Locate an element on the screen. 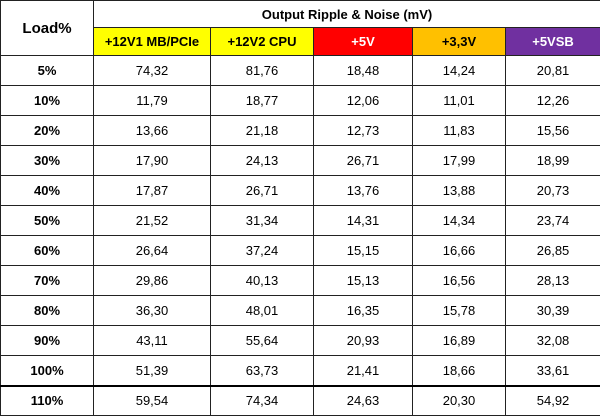 This screenshot has height=416, width=600. load-cell: 30% is located at coordinates (47, 161).